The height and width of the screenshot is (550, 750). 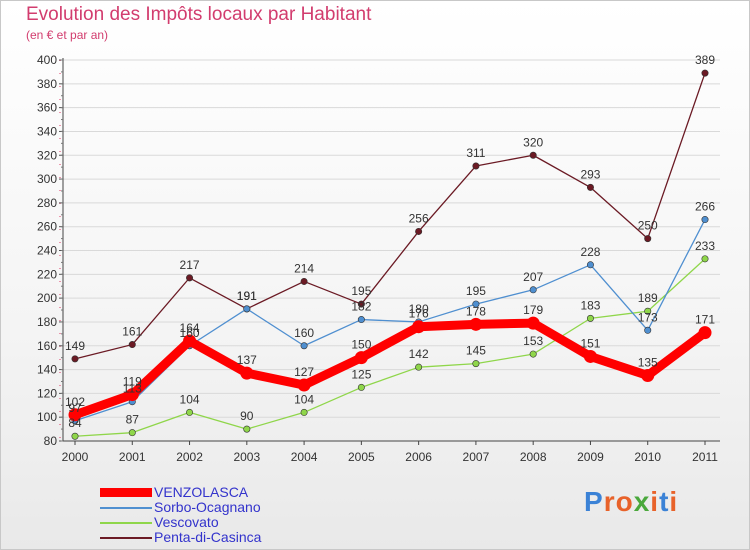 I want to click on legend-item-vescovato: Vescovato, so click(x=215, y=522).